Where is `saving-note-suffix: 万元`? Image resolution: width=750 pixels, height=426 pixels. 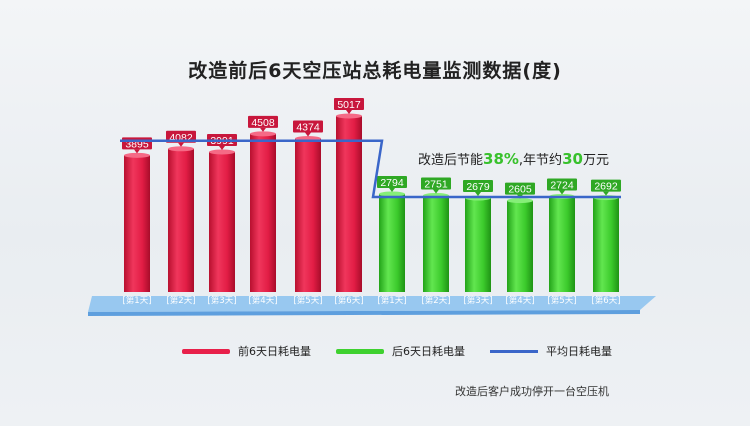
saving-note-suffix: 万元 is located at coordinates (595, 160).